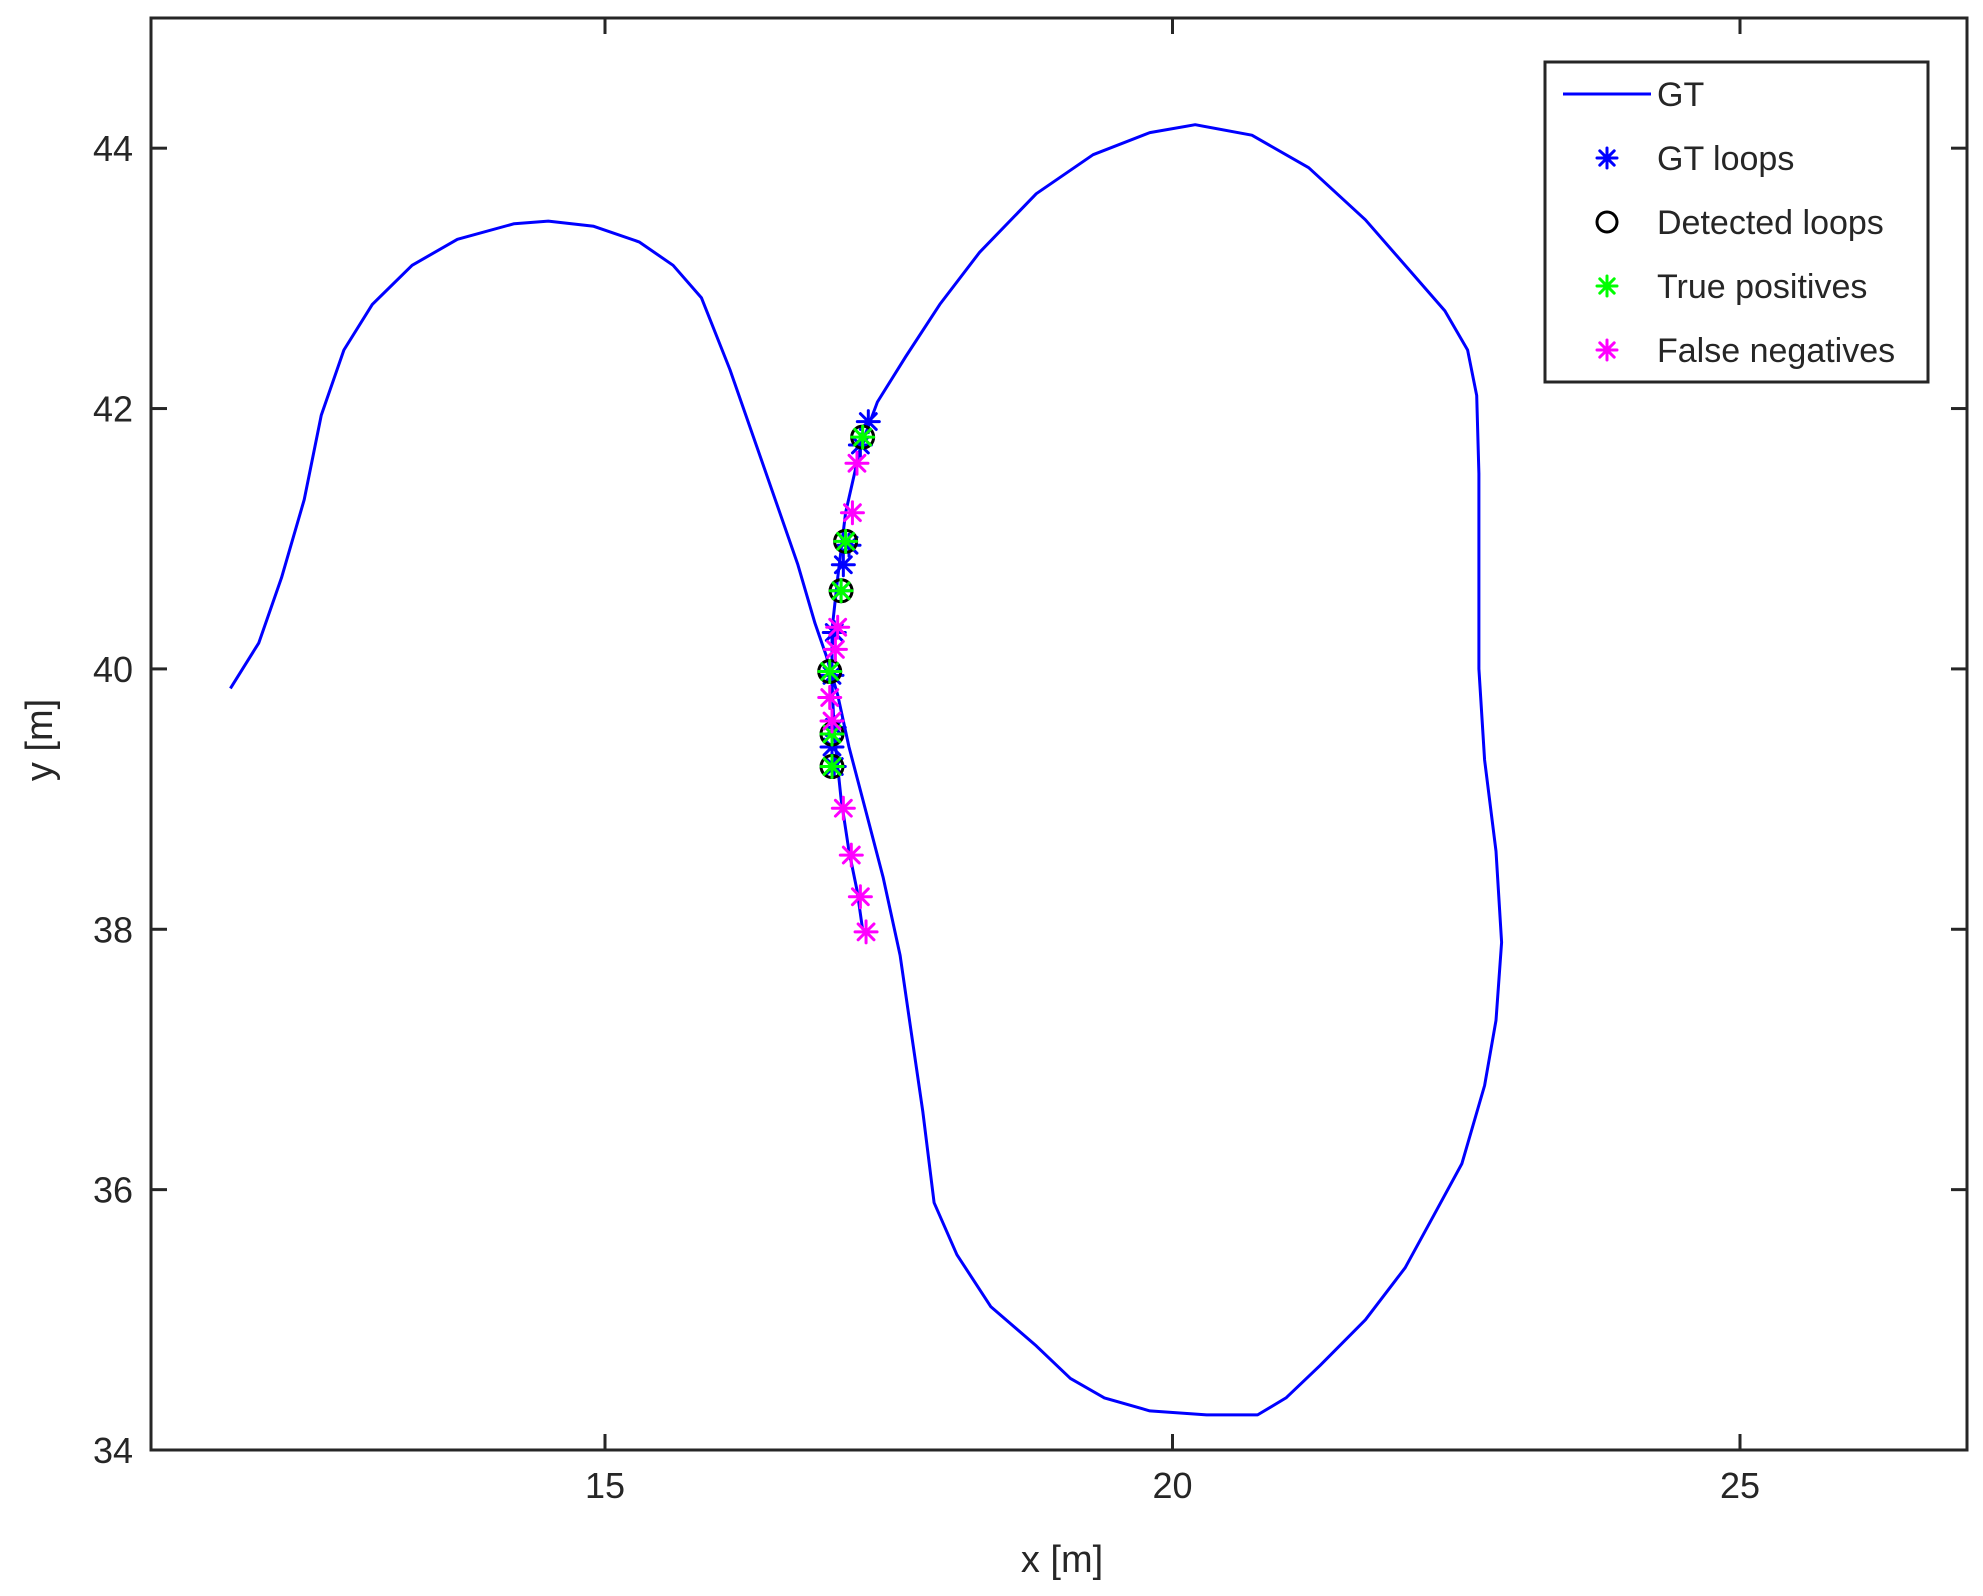 The height and width of the screenshot is (1596, 1983). What do you see at coordinates (1680, 95) in the screenshot?
I see `legend-label-0: GT` at bounding box center [1680, 95].